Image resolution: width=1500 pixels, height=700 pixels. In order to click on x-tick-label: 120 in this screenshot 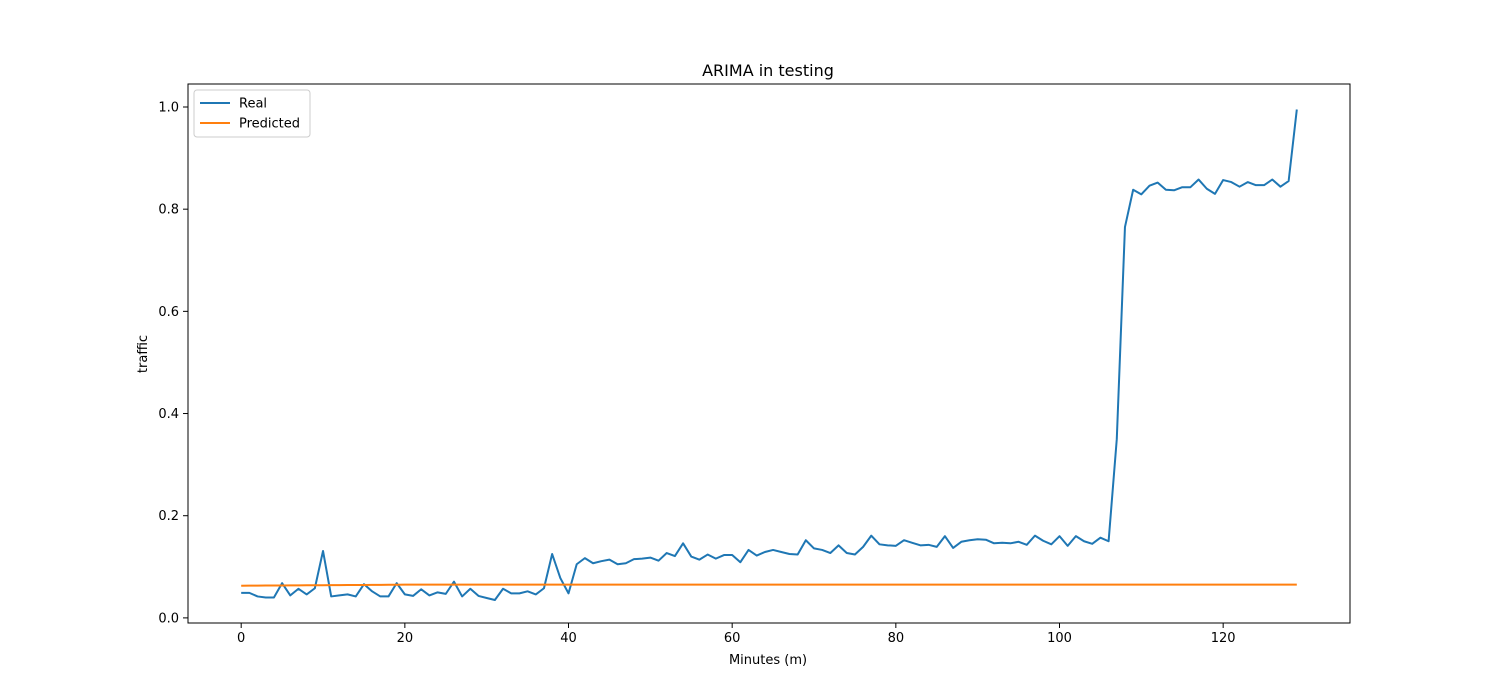, I will do `click(1223, 638)`.